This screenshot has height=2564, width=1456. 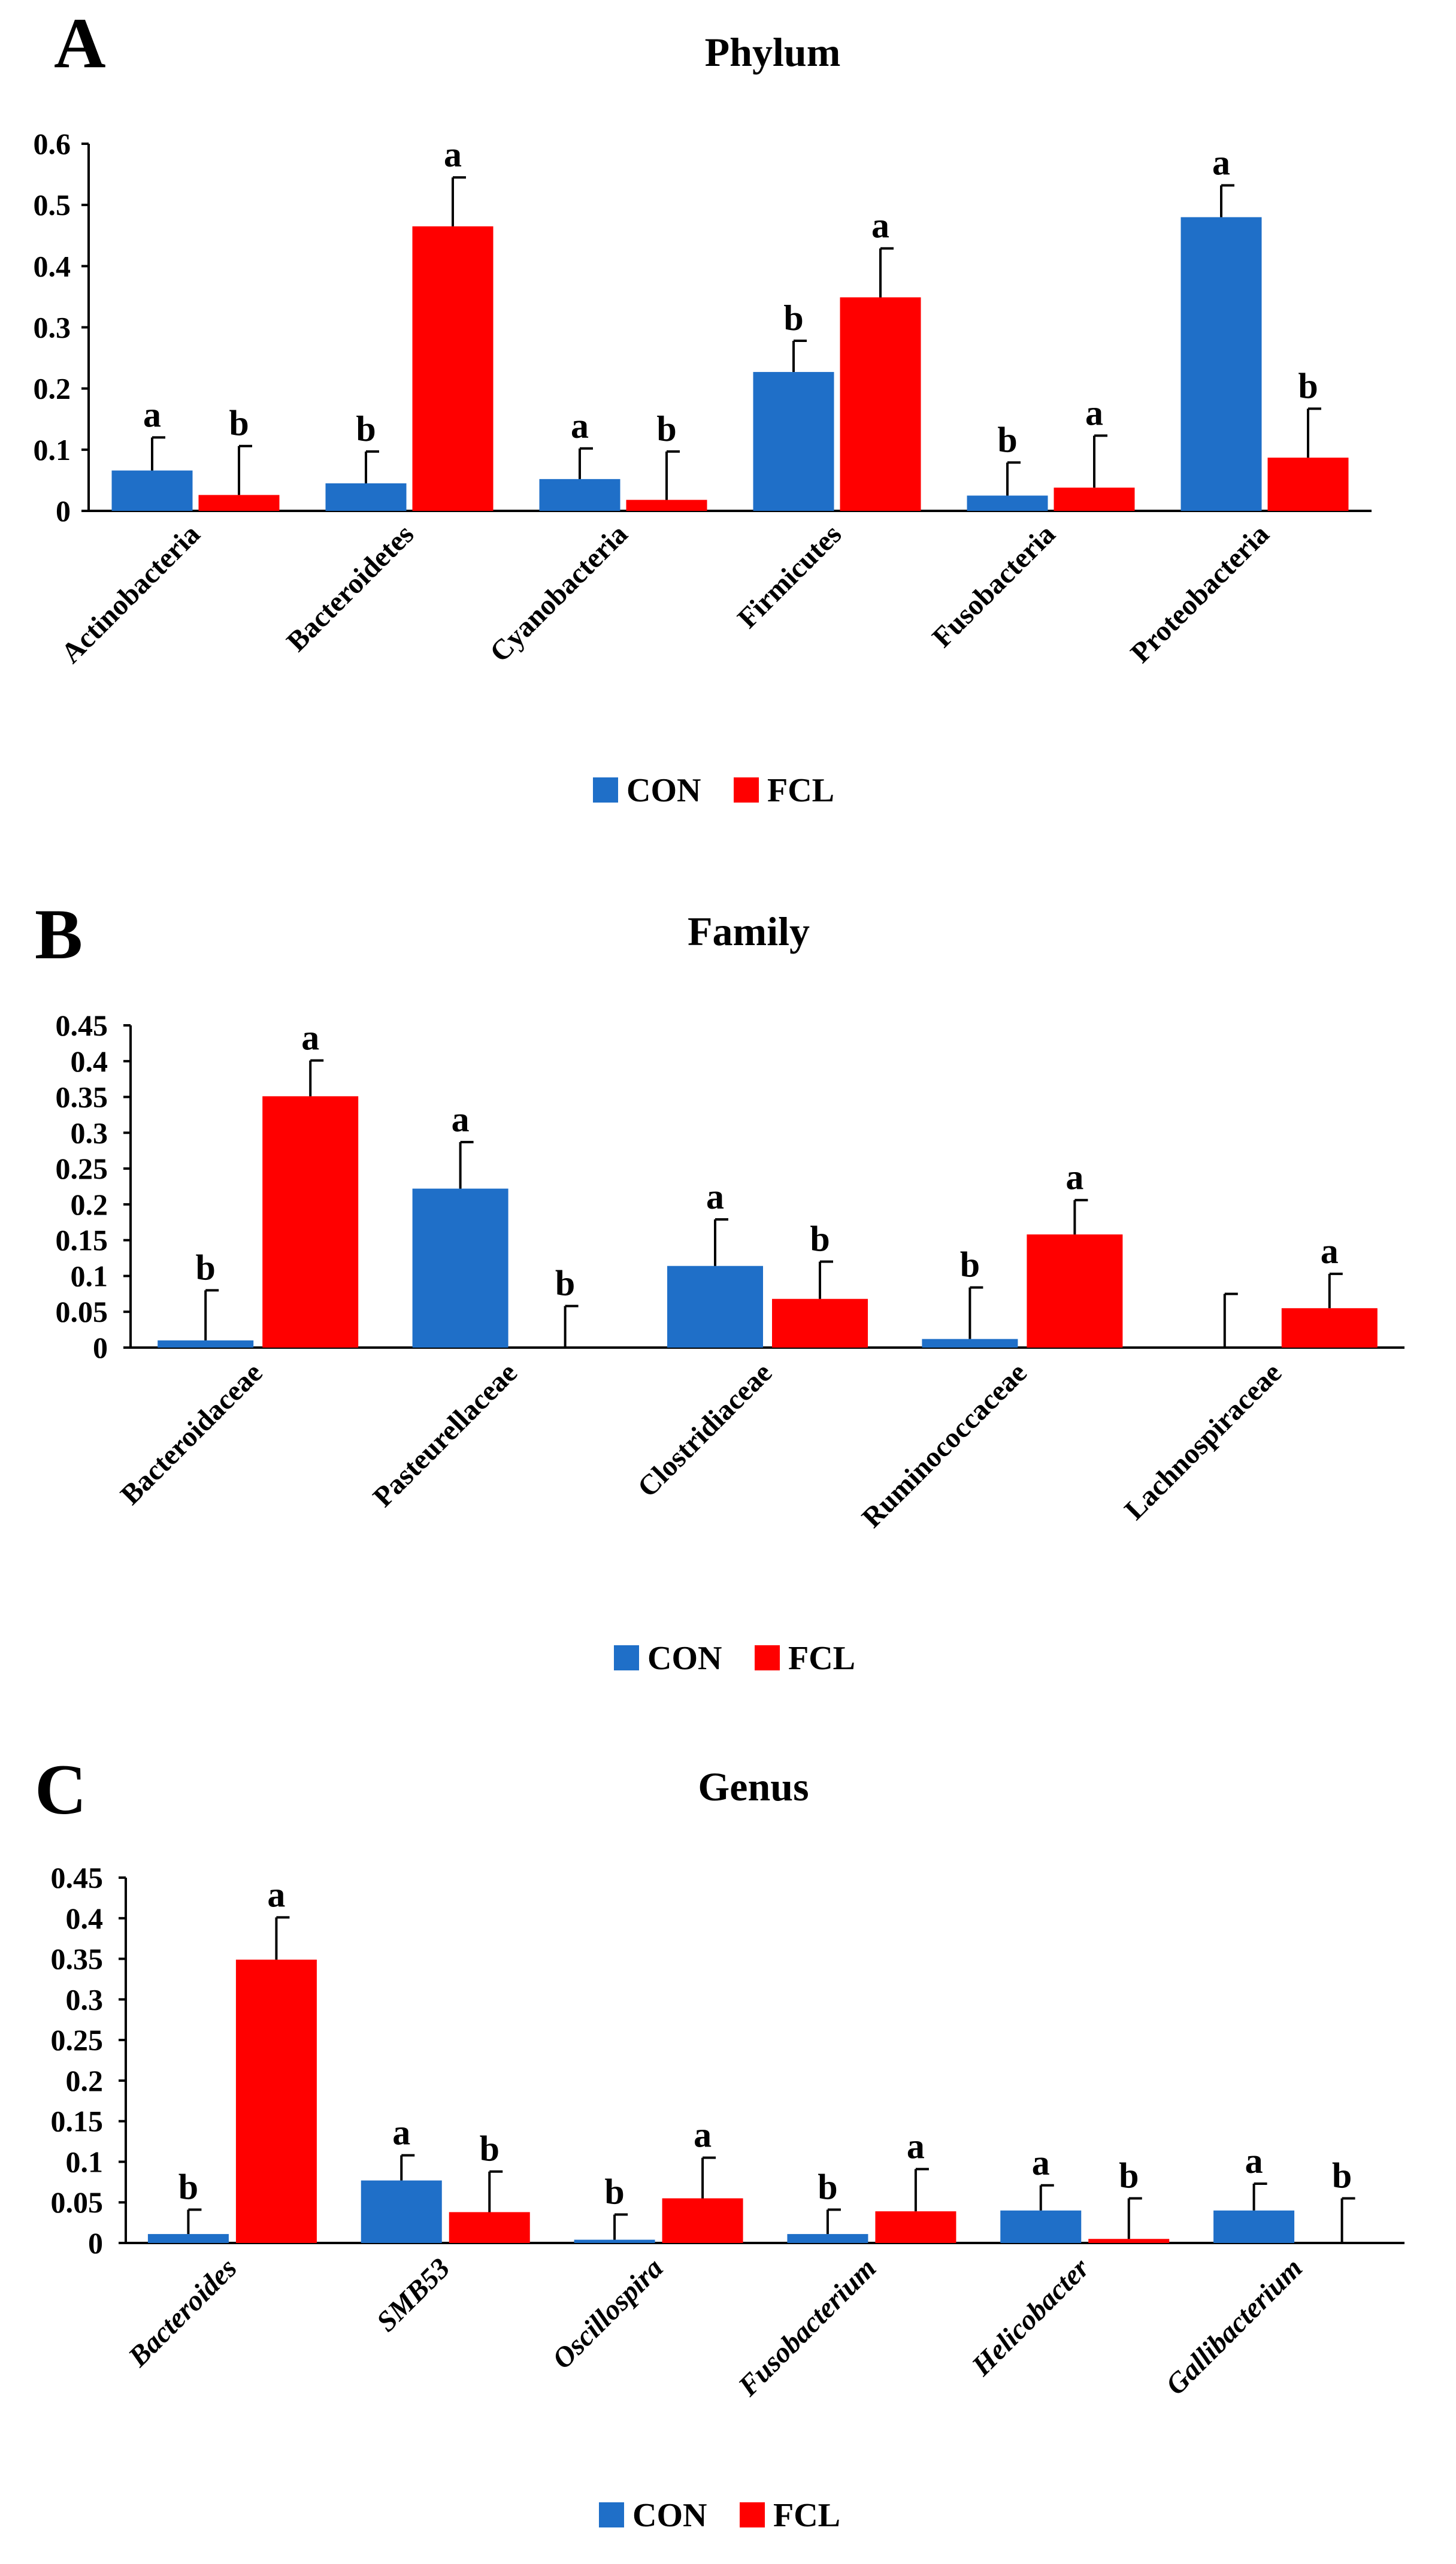 What do you see at coordinates (182, 2312) in the screenshot?
I see `x-tick-label: Bacteroides` at bounding box center [182, 2312].